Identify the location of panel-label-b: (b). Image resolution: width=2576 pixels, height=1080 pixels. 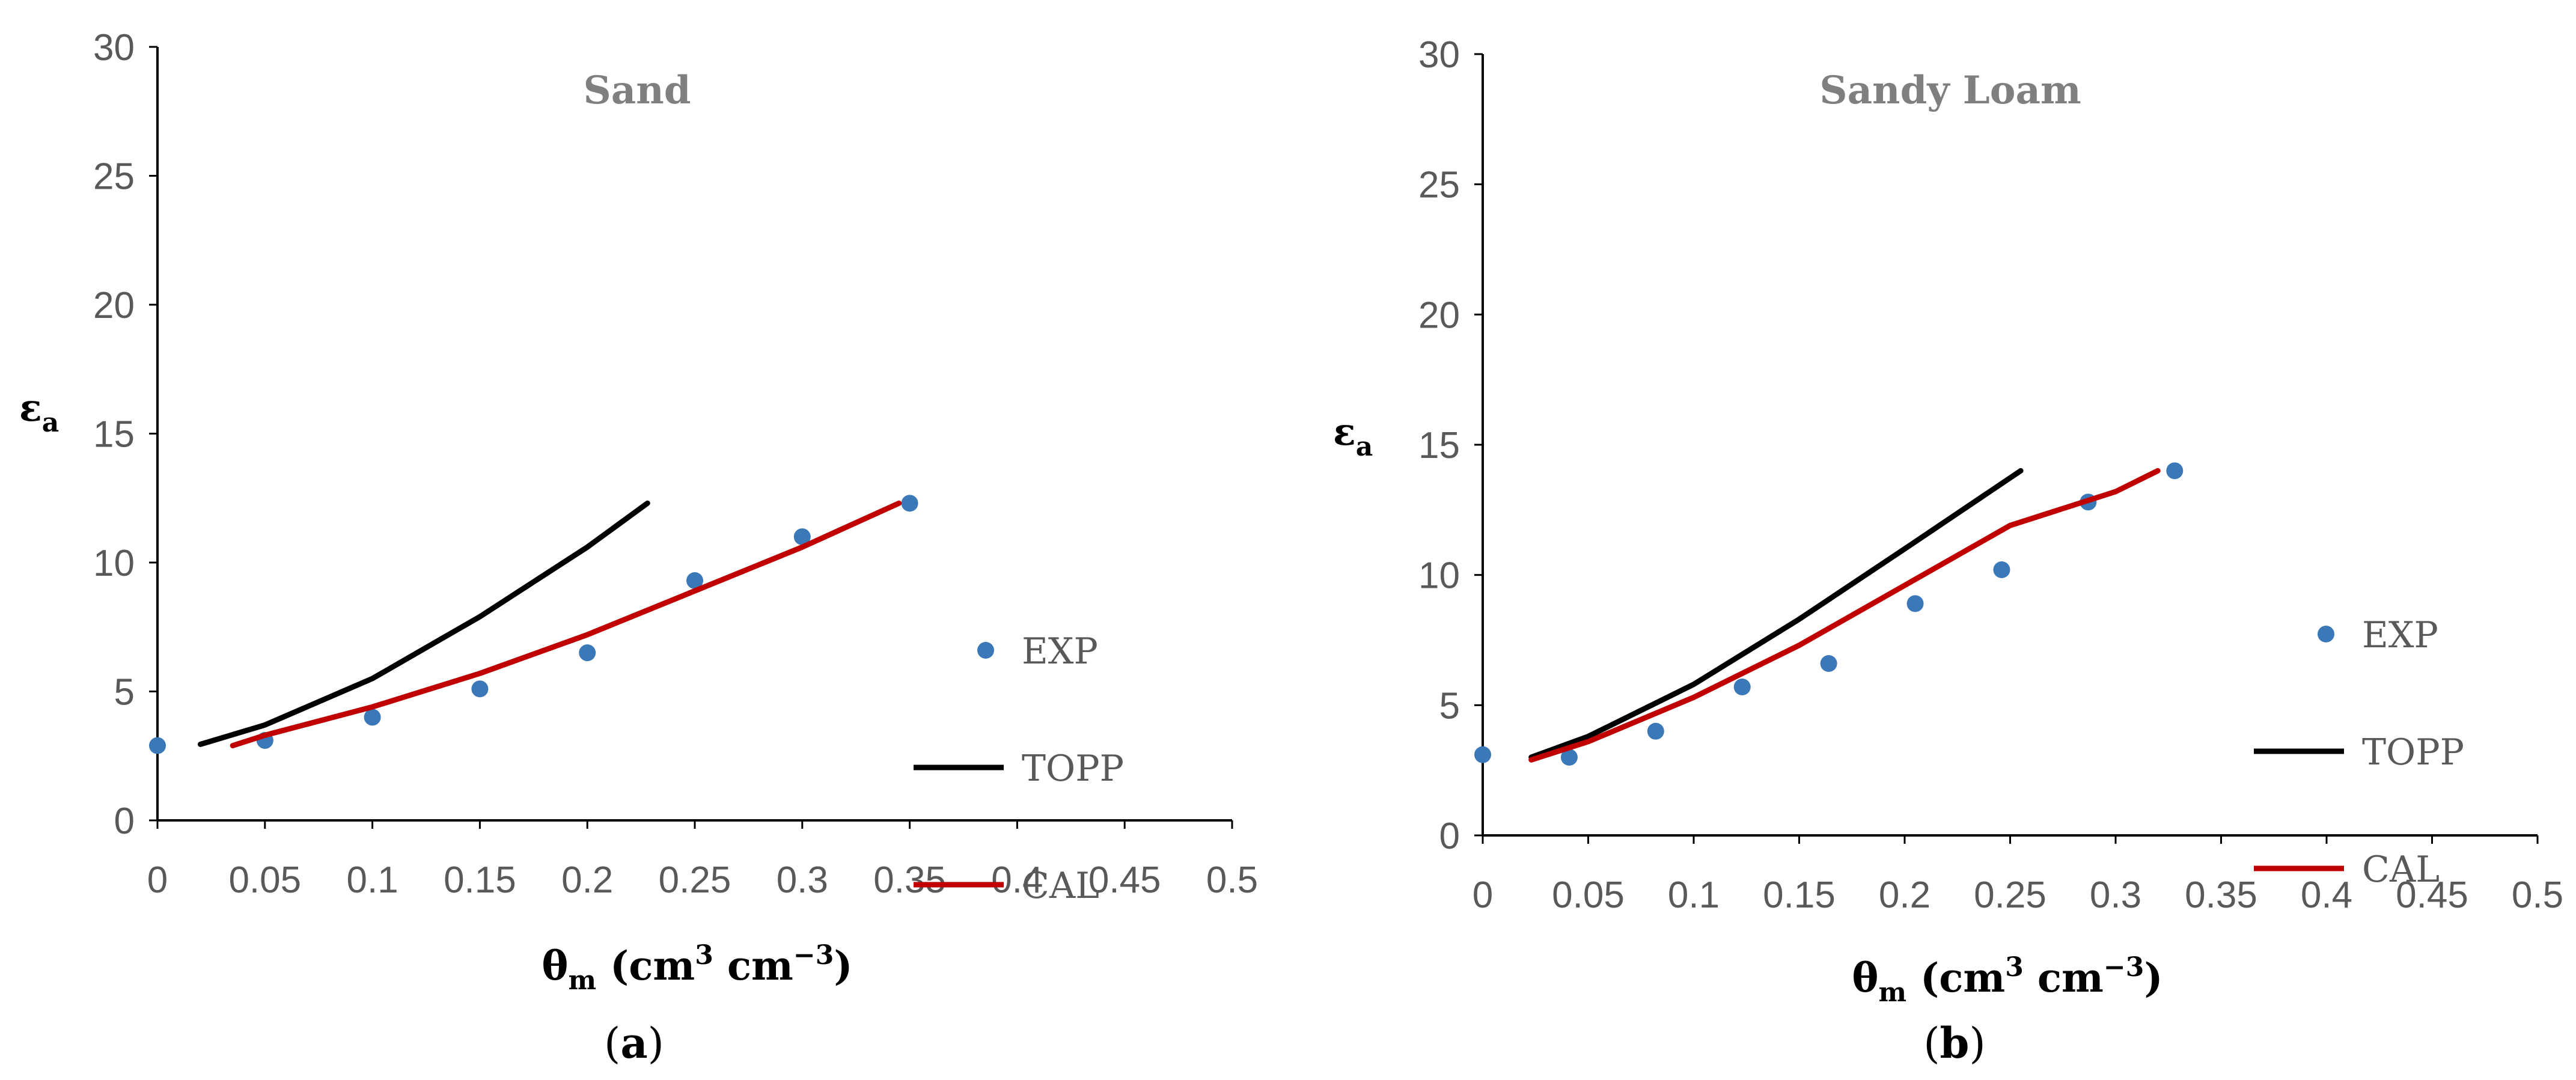
(1954, 1043).